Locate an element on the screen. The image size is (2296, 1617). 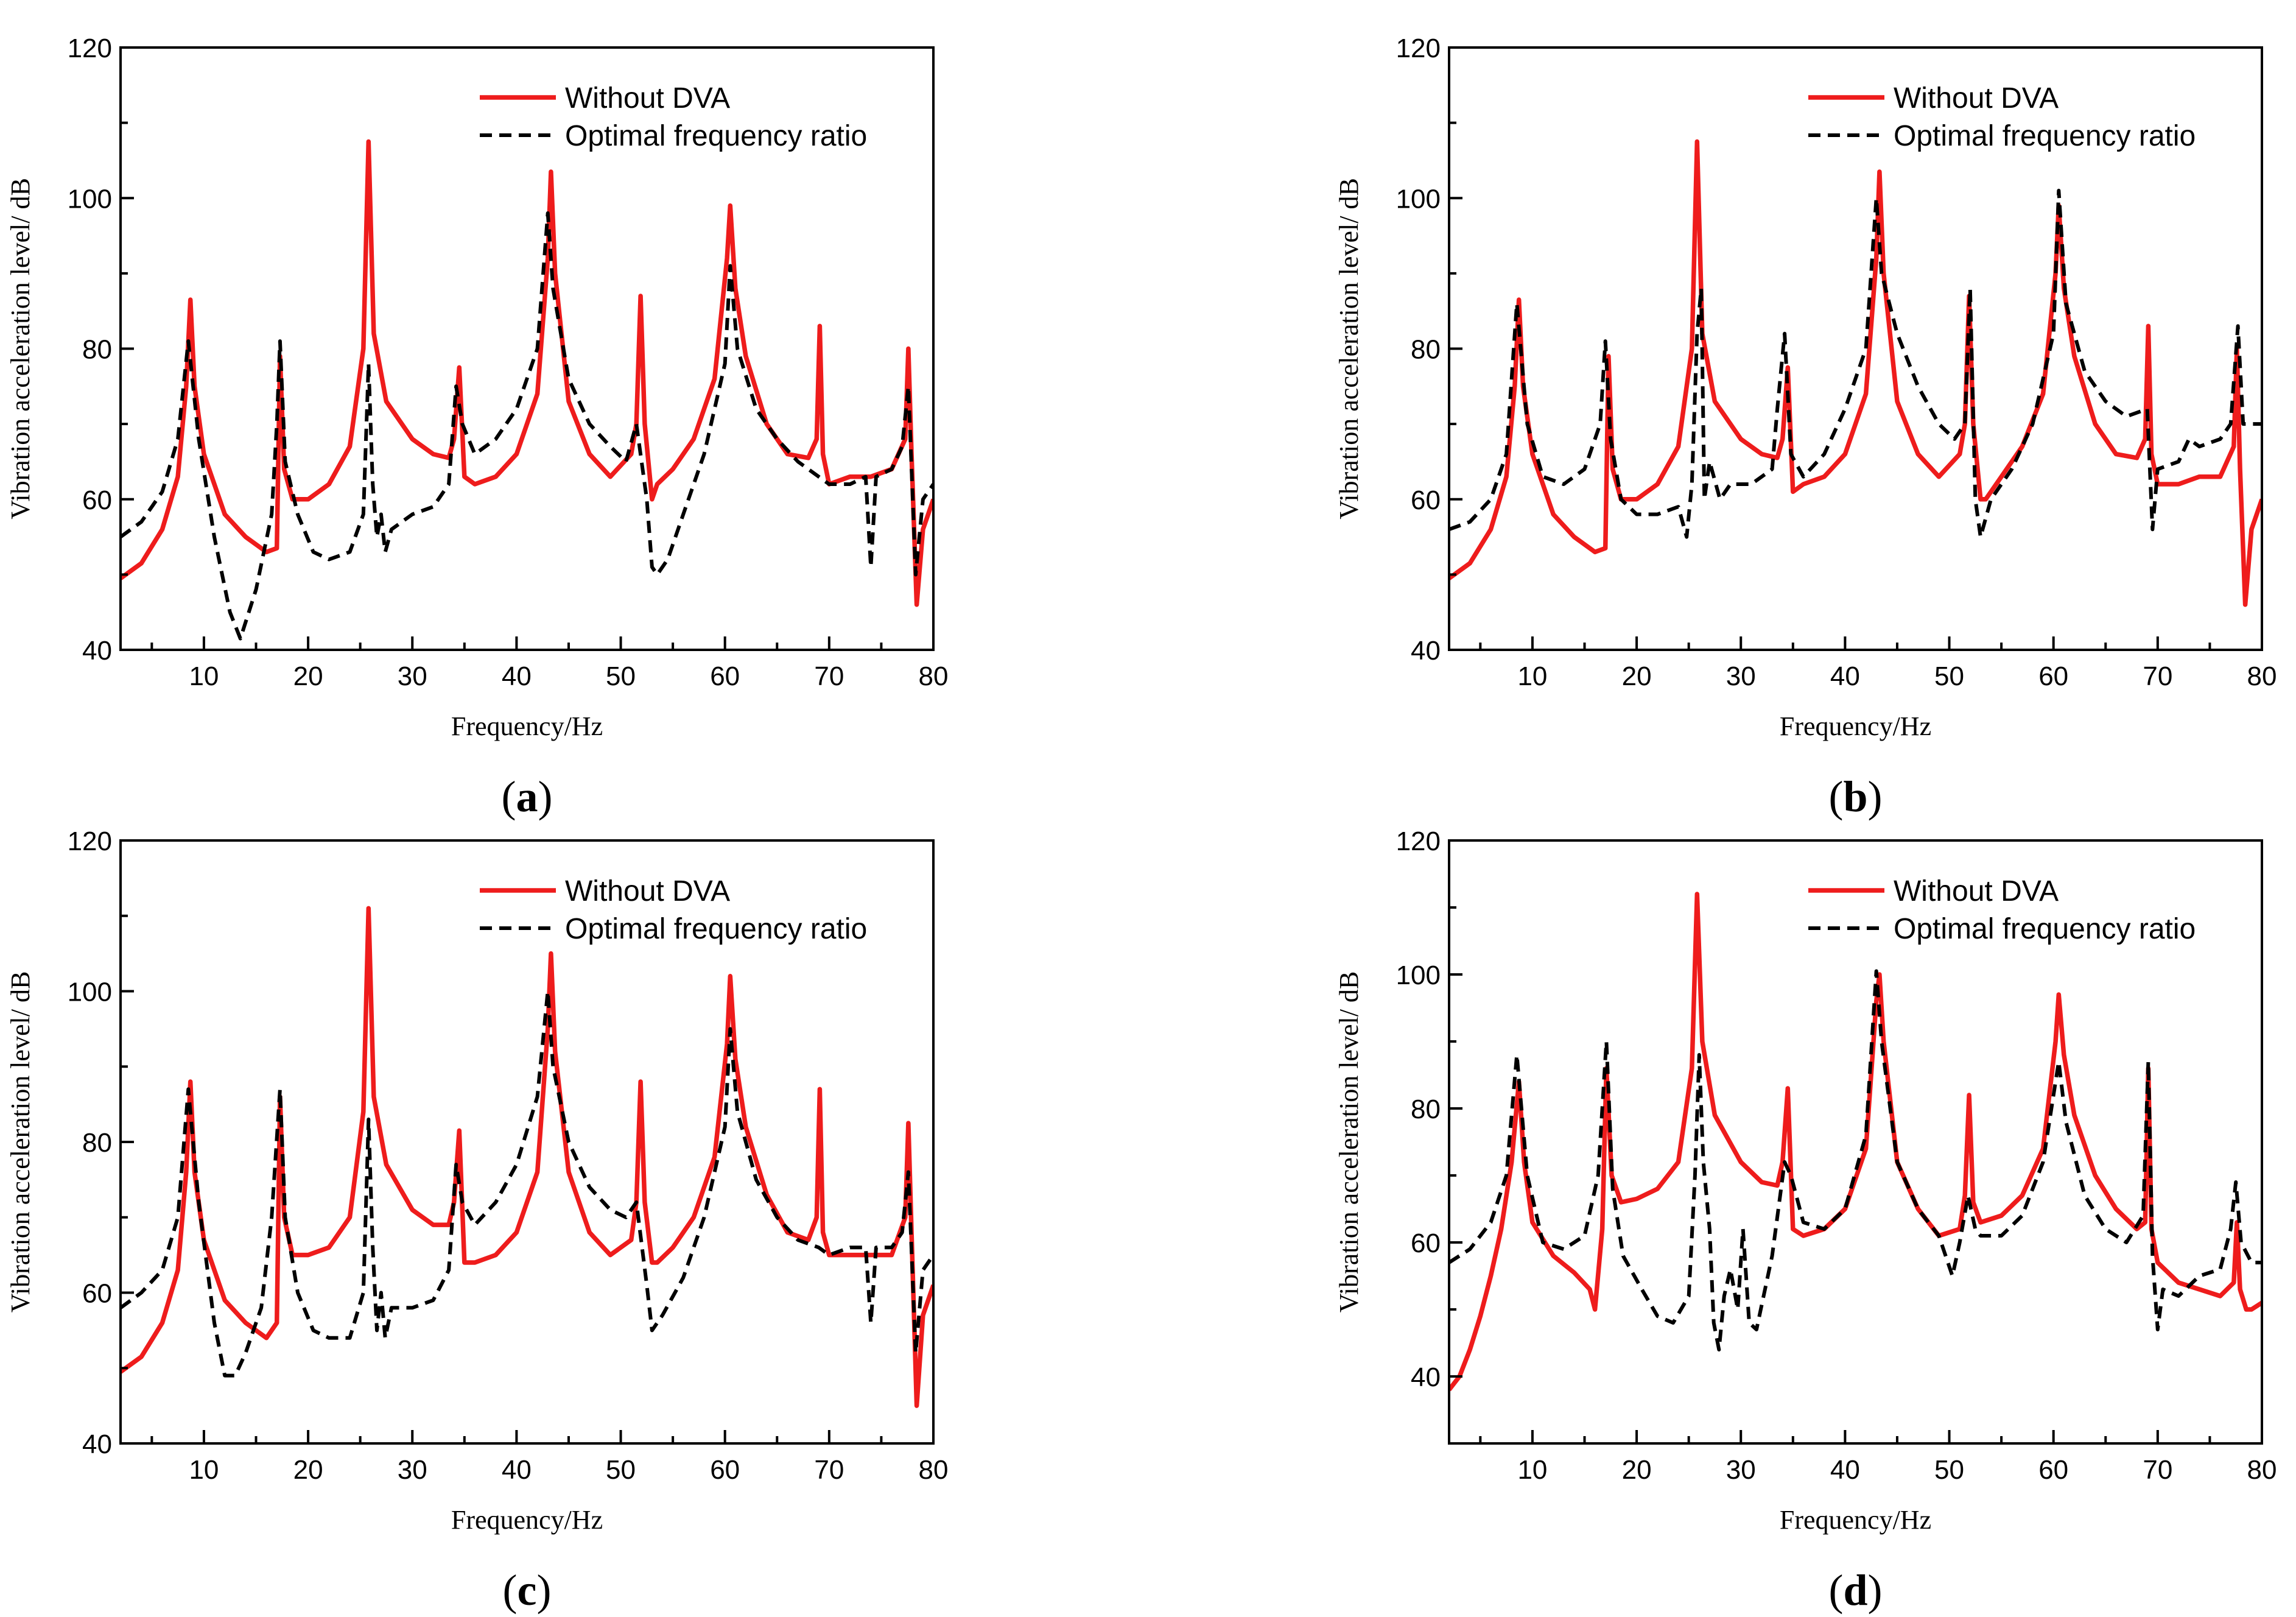
plot-frame is located at coordinates (1855, 1142).